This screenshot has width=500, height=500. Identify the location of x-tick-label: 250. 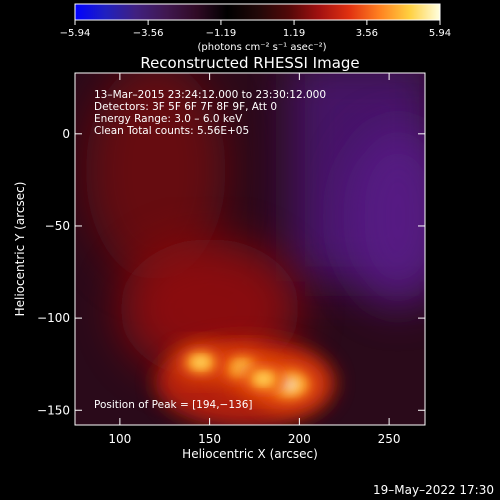
(389, 439).